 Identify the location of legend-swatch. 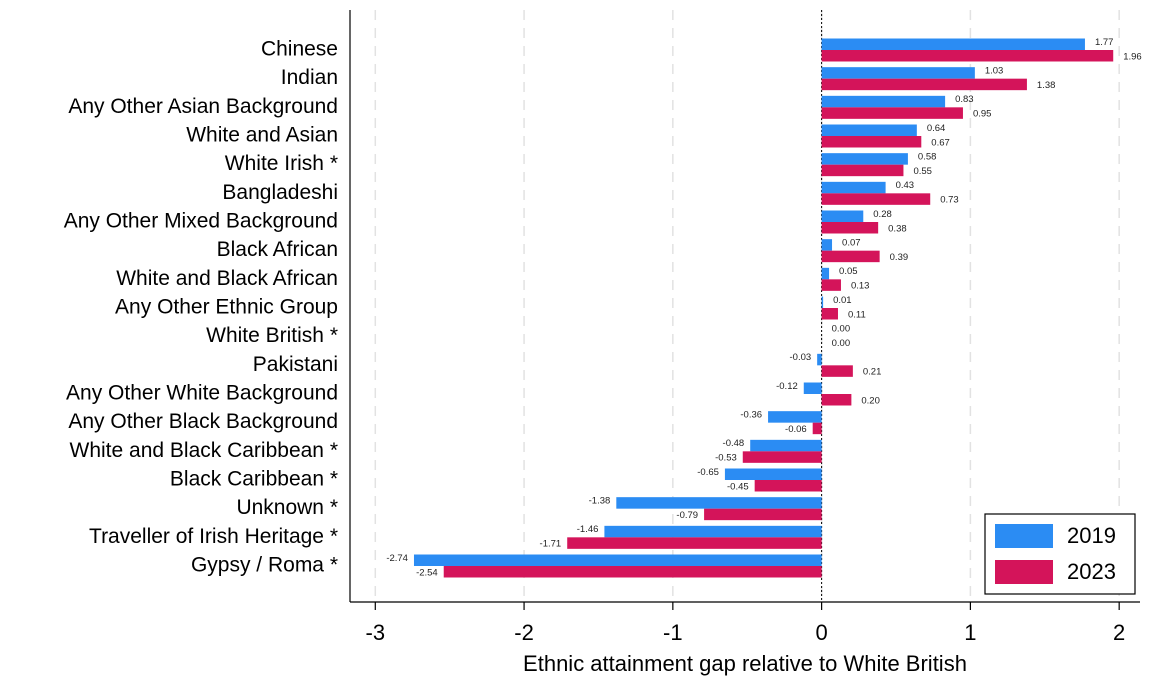
(1024, 572).